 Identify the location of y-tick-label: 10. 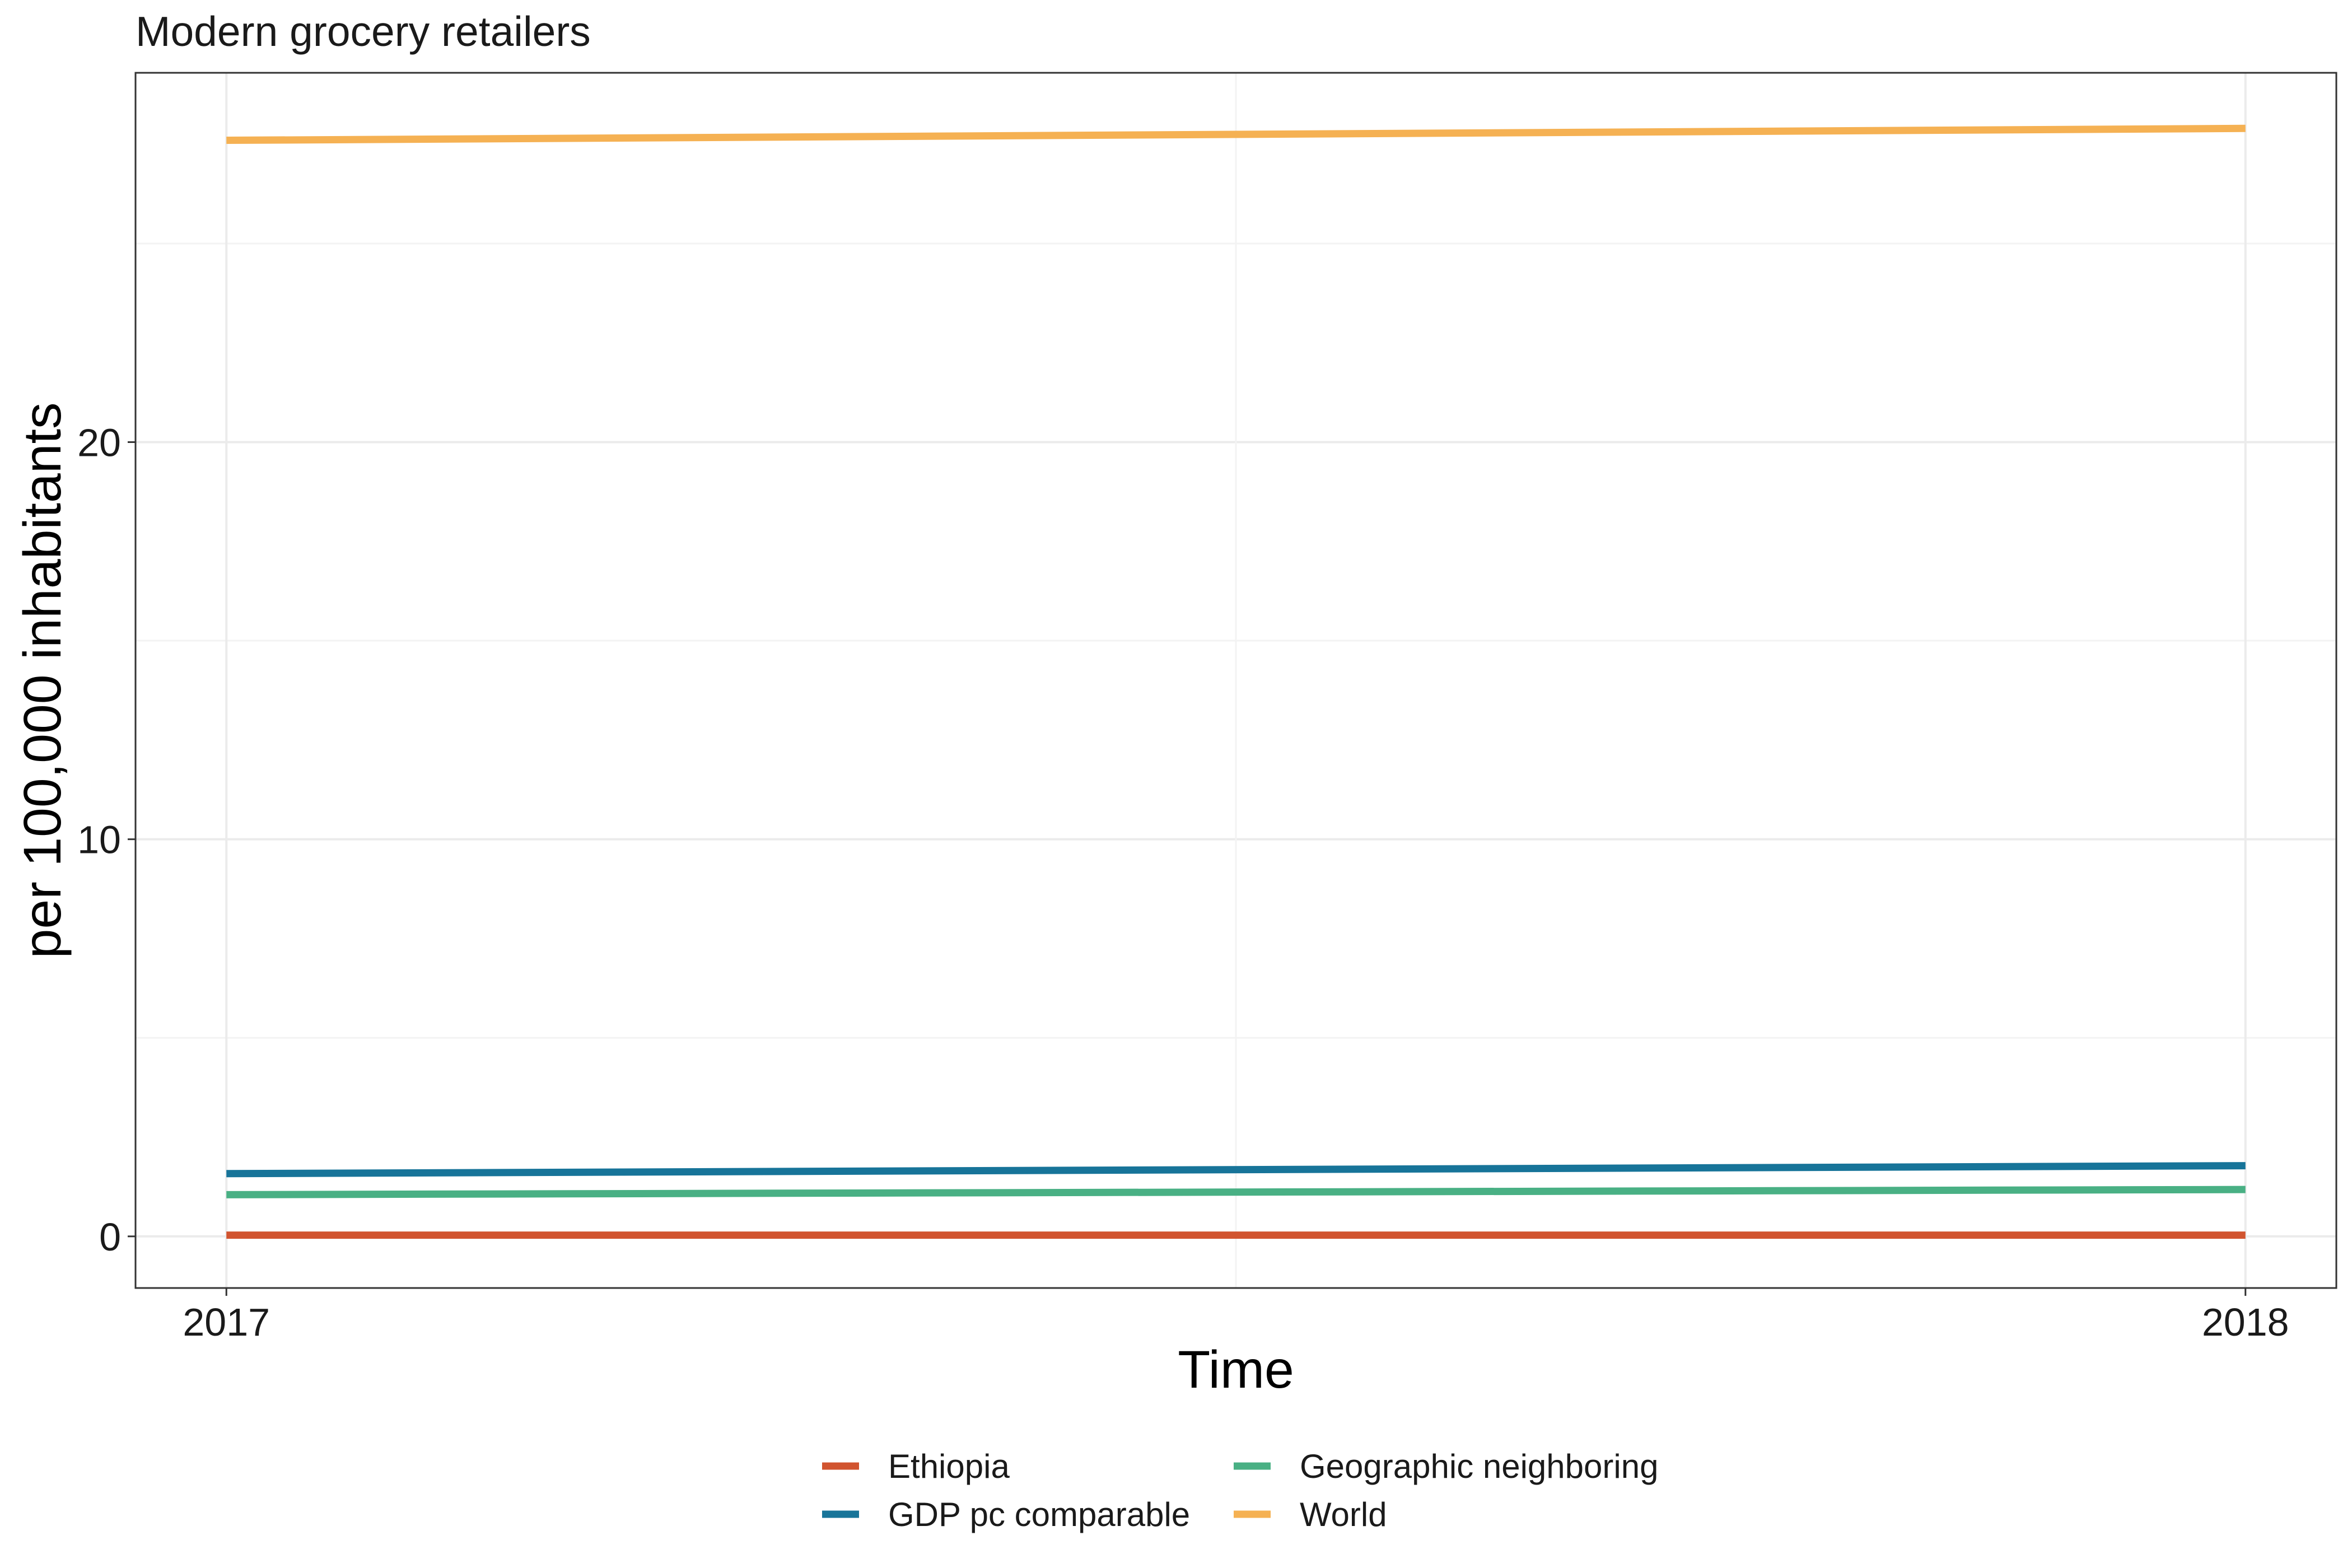
(99, 840).